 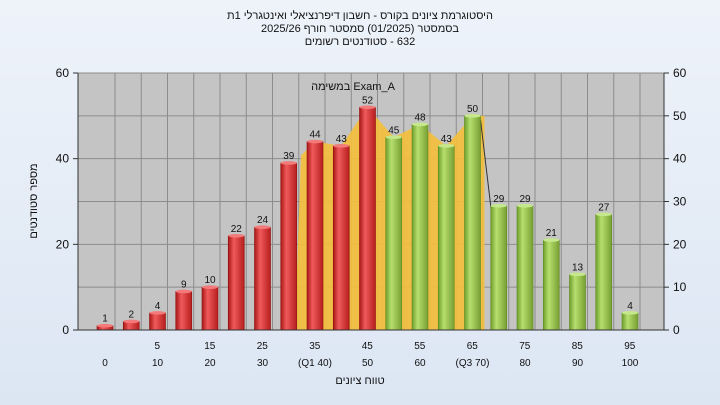 I want to click on x-tick-label-lower: 80, so click(x=525, y=363).